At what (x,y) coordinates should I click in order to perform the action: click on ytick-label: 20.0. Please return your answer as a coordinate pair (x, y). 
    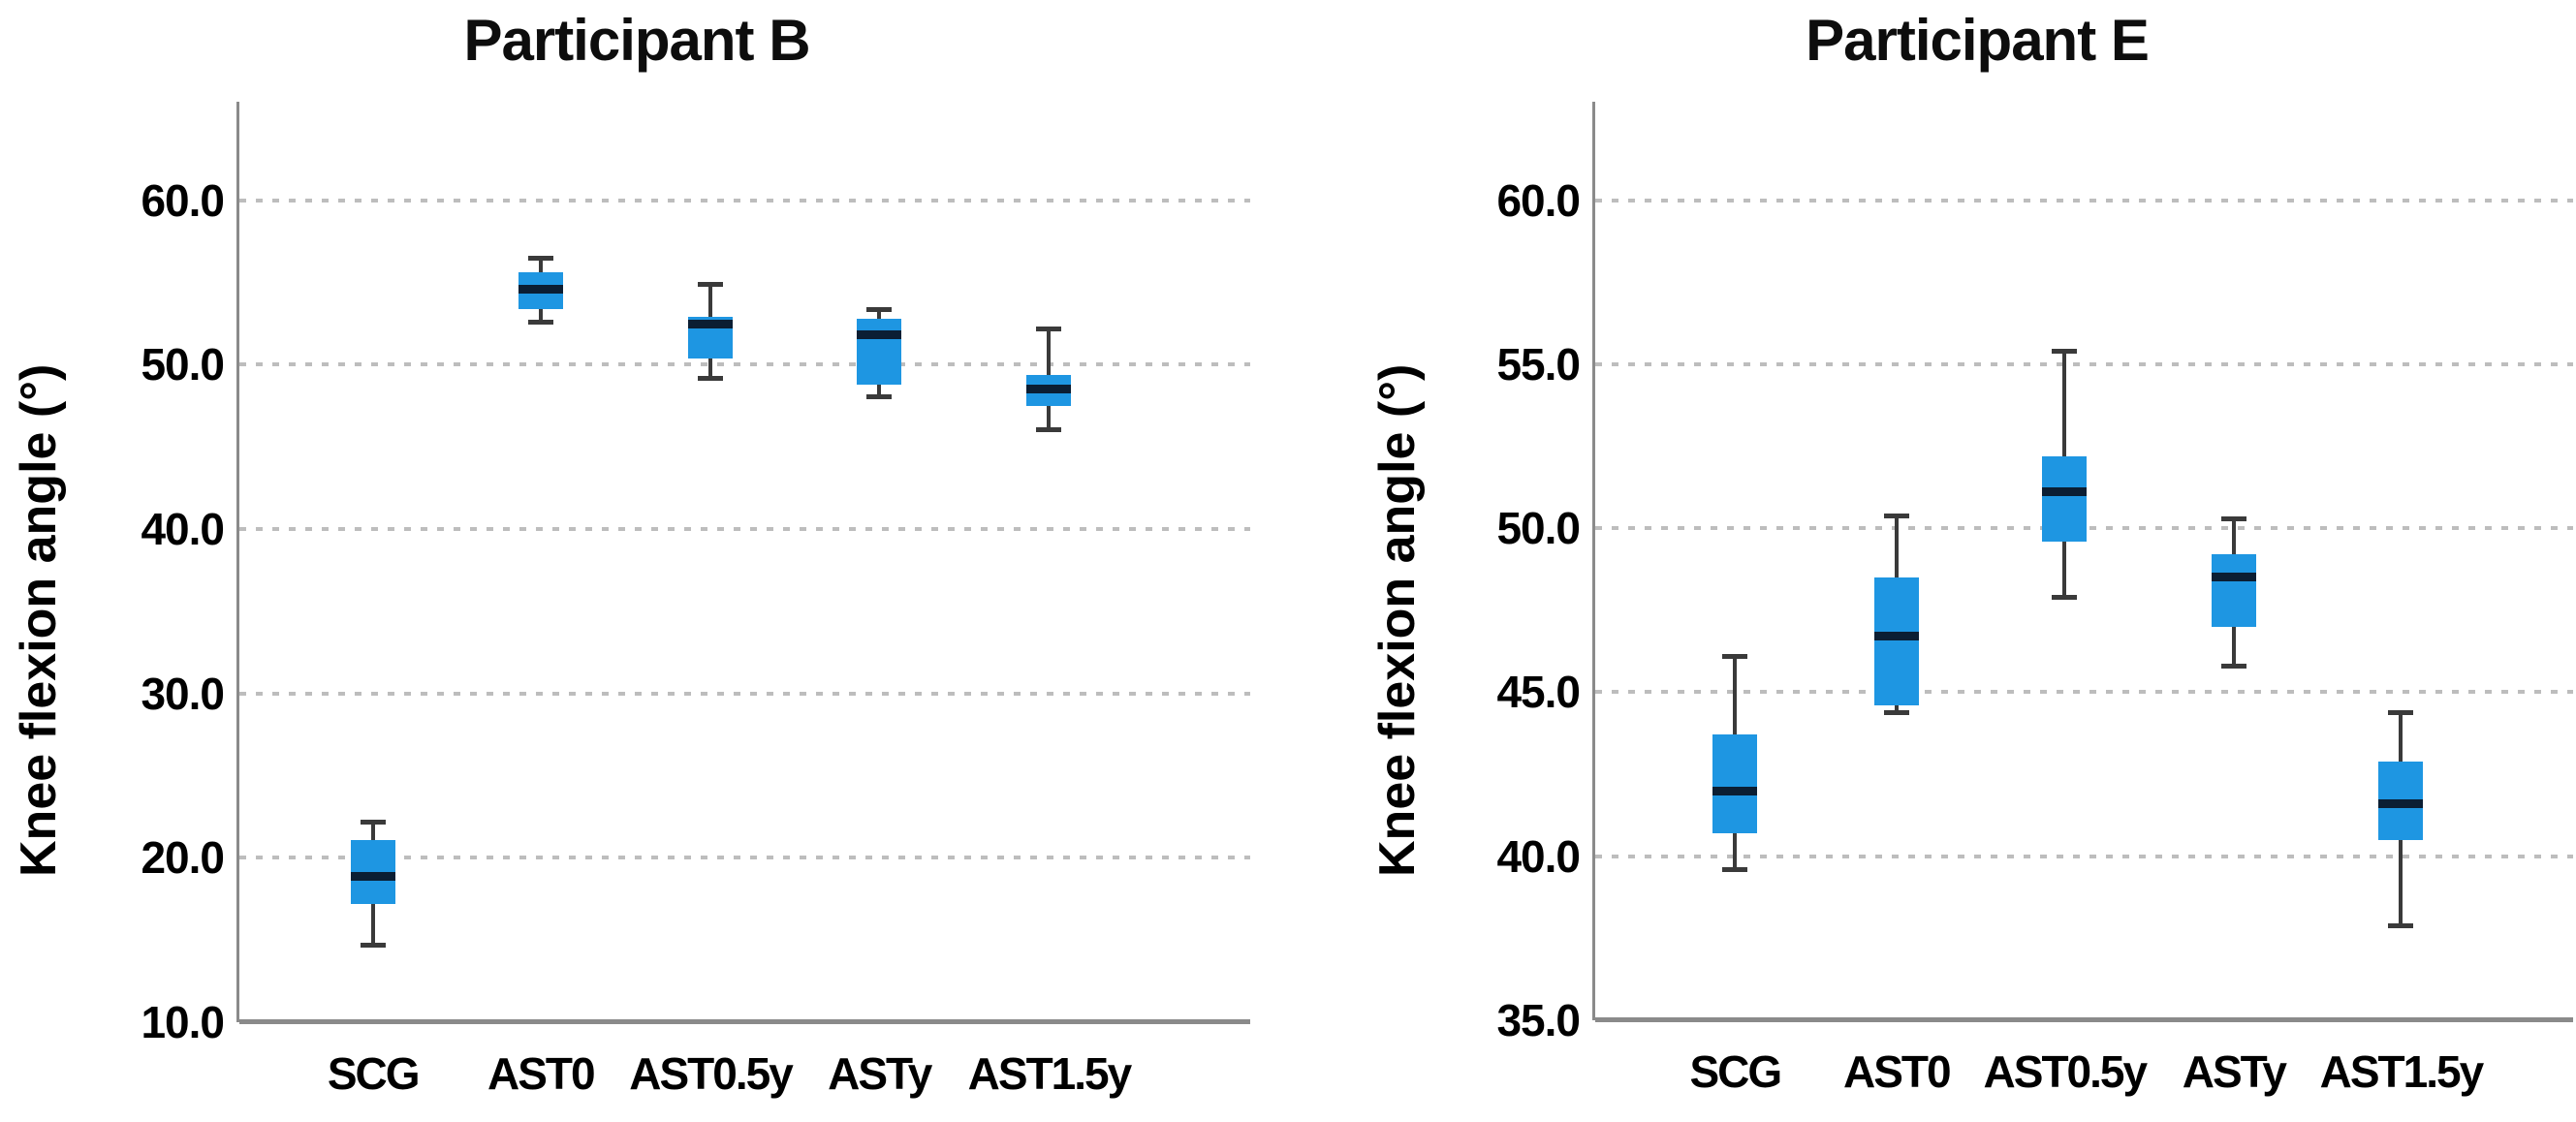
    Looking at the image, I should click on (183, 858).